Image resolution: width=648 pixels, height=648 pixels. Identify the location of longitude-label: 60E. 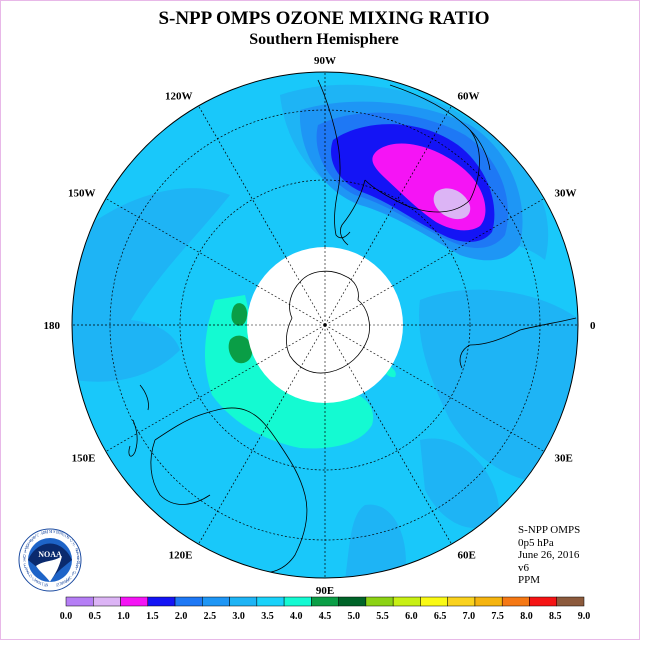
(467, 555).